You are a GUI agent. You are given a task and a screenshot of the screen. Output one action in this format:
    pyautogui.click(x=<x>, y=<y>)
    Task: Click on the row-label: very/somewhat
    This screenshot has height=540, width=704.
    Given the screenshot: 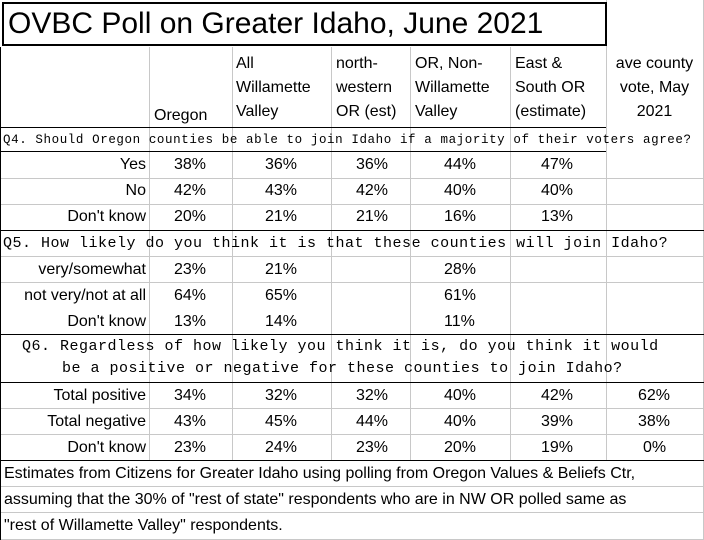 What is the action you would take?
    pyautogui.click(x=92, y=269)
    